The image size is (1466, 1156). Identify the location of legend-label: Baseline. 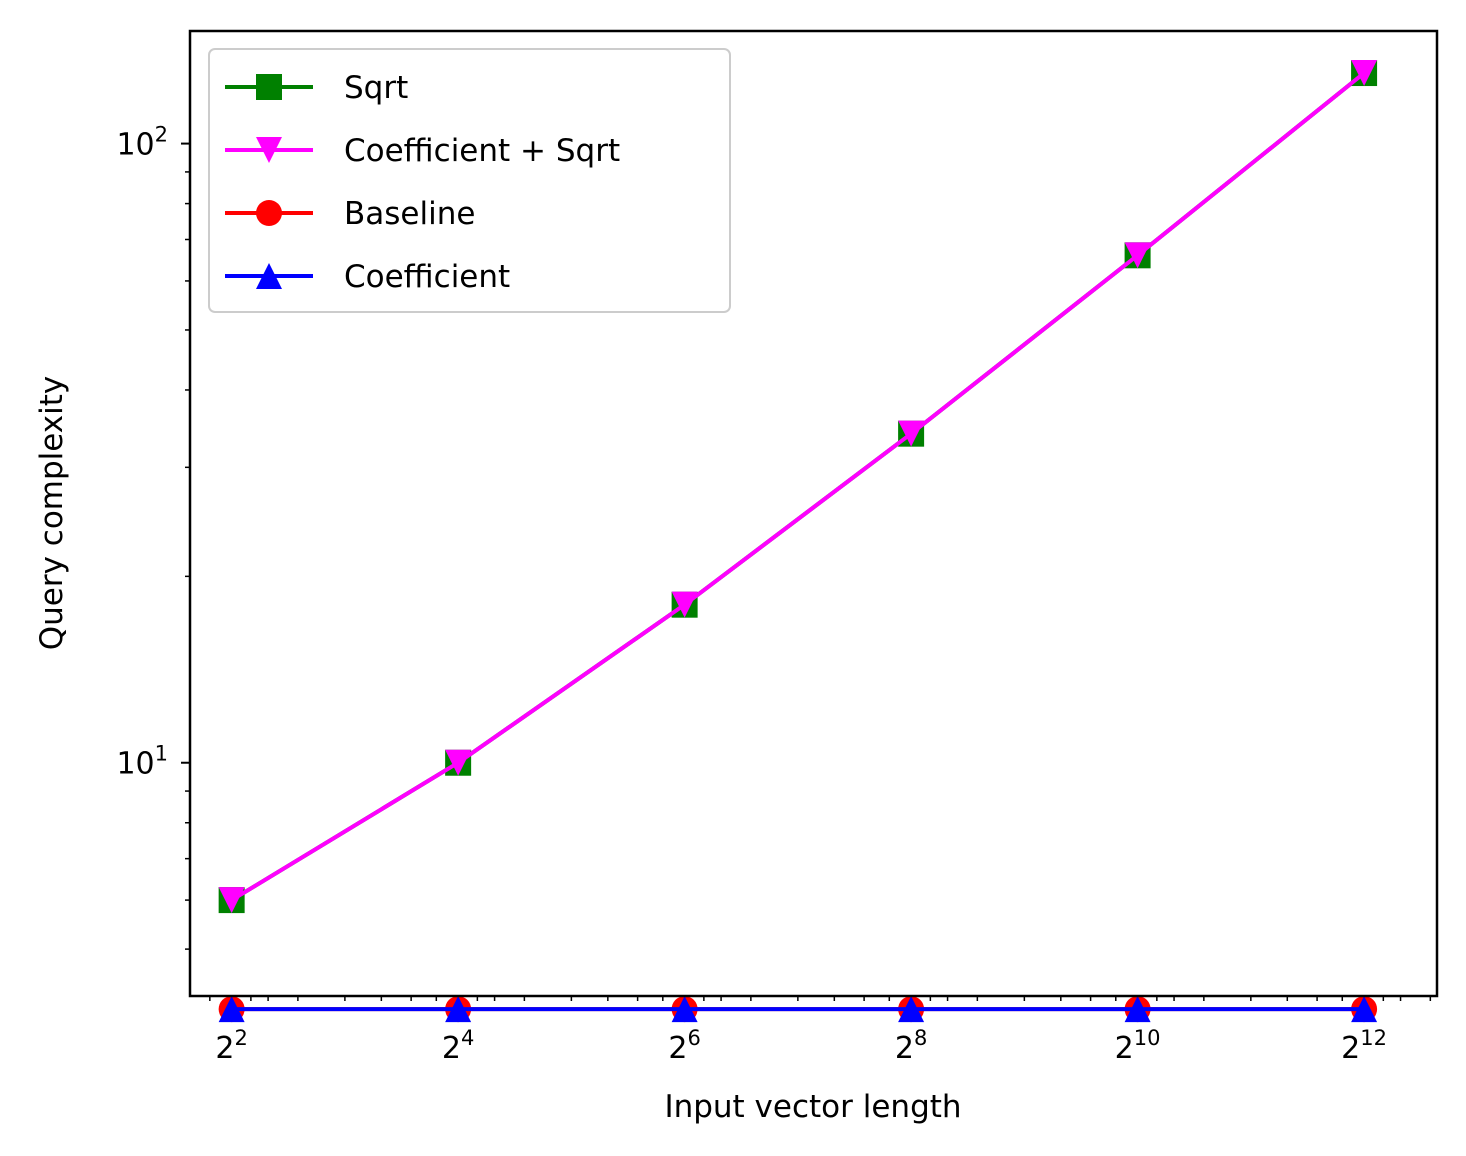
(409, 214).